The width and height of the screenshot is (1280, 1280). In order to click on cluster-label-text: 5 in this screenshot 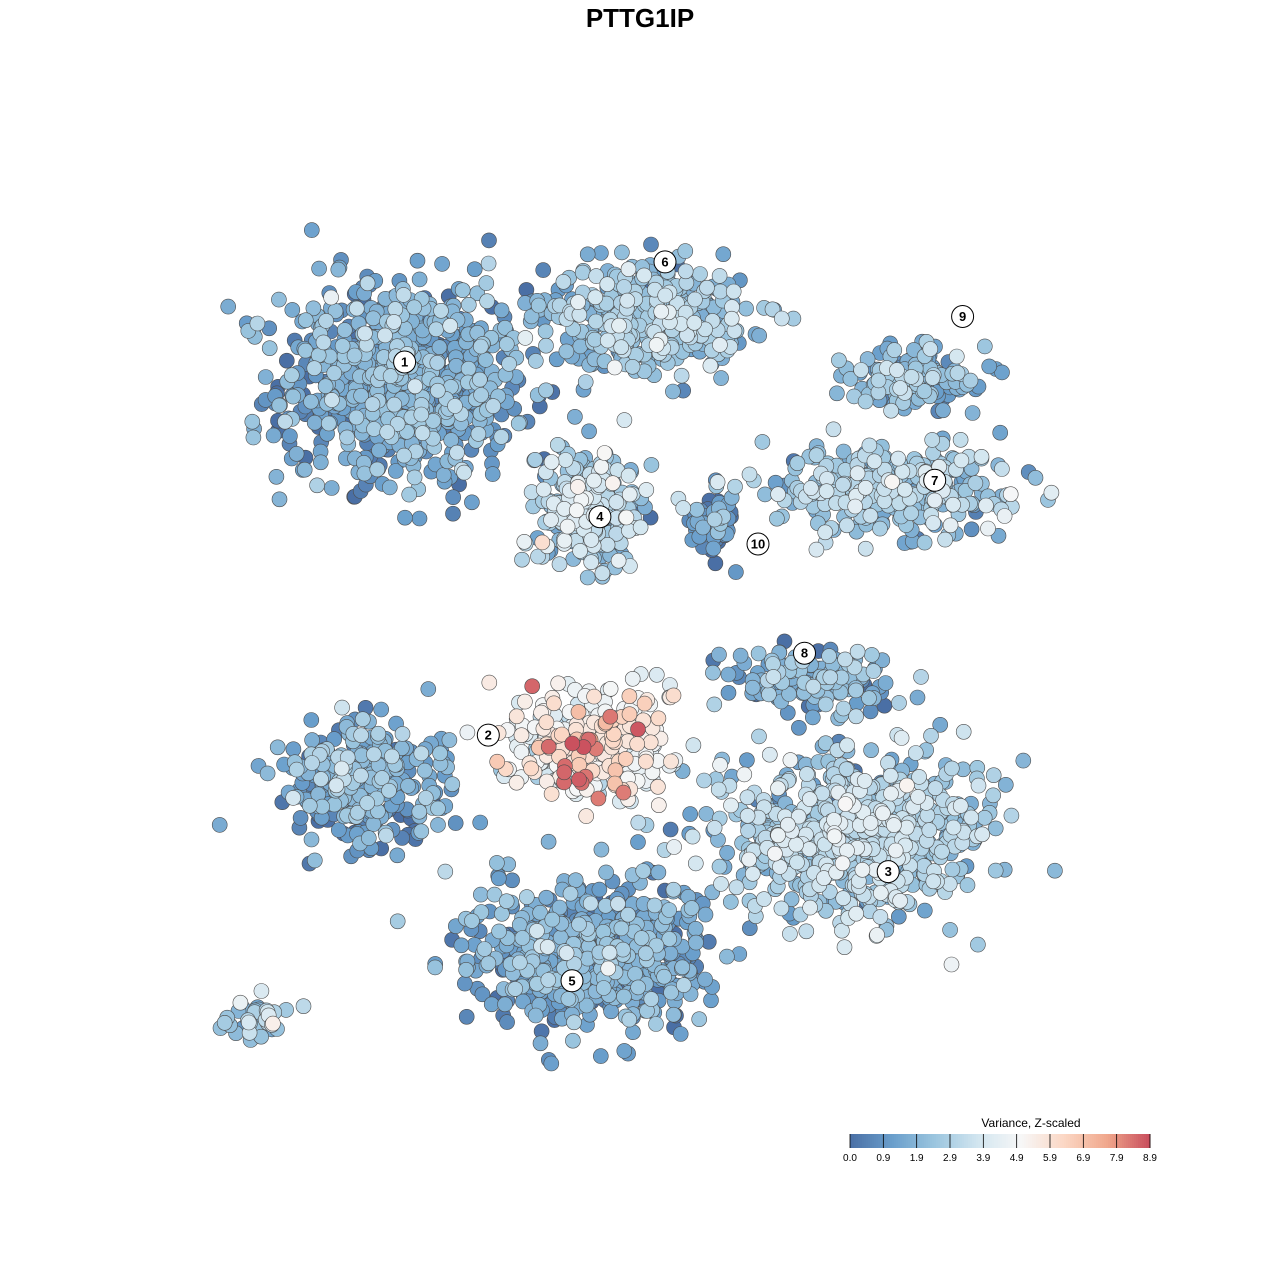, I will do `click(571, 980)`.